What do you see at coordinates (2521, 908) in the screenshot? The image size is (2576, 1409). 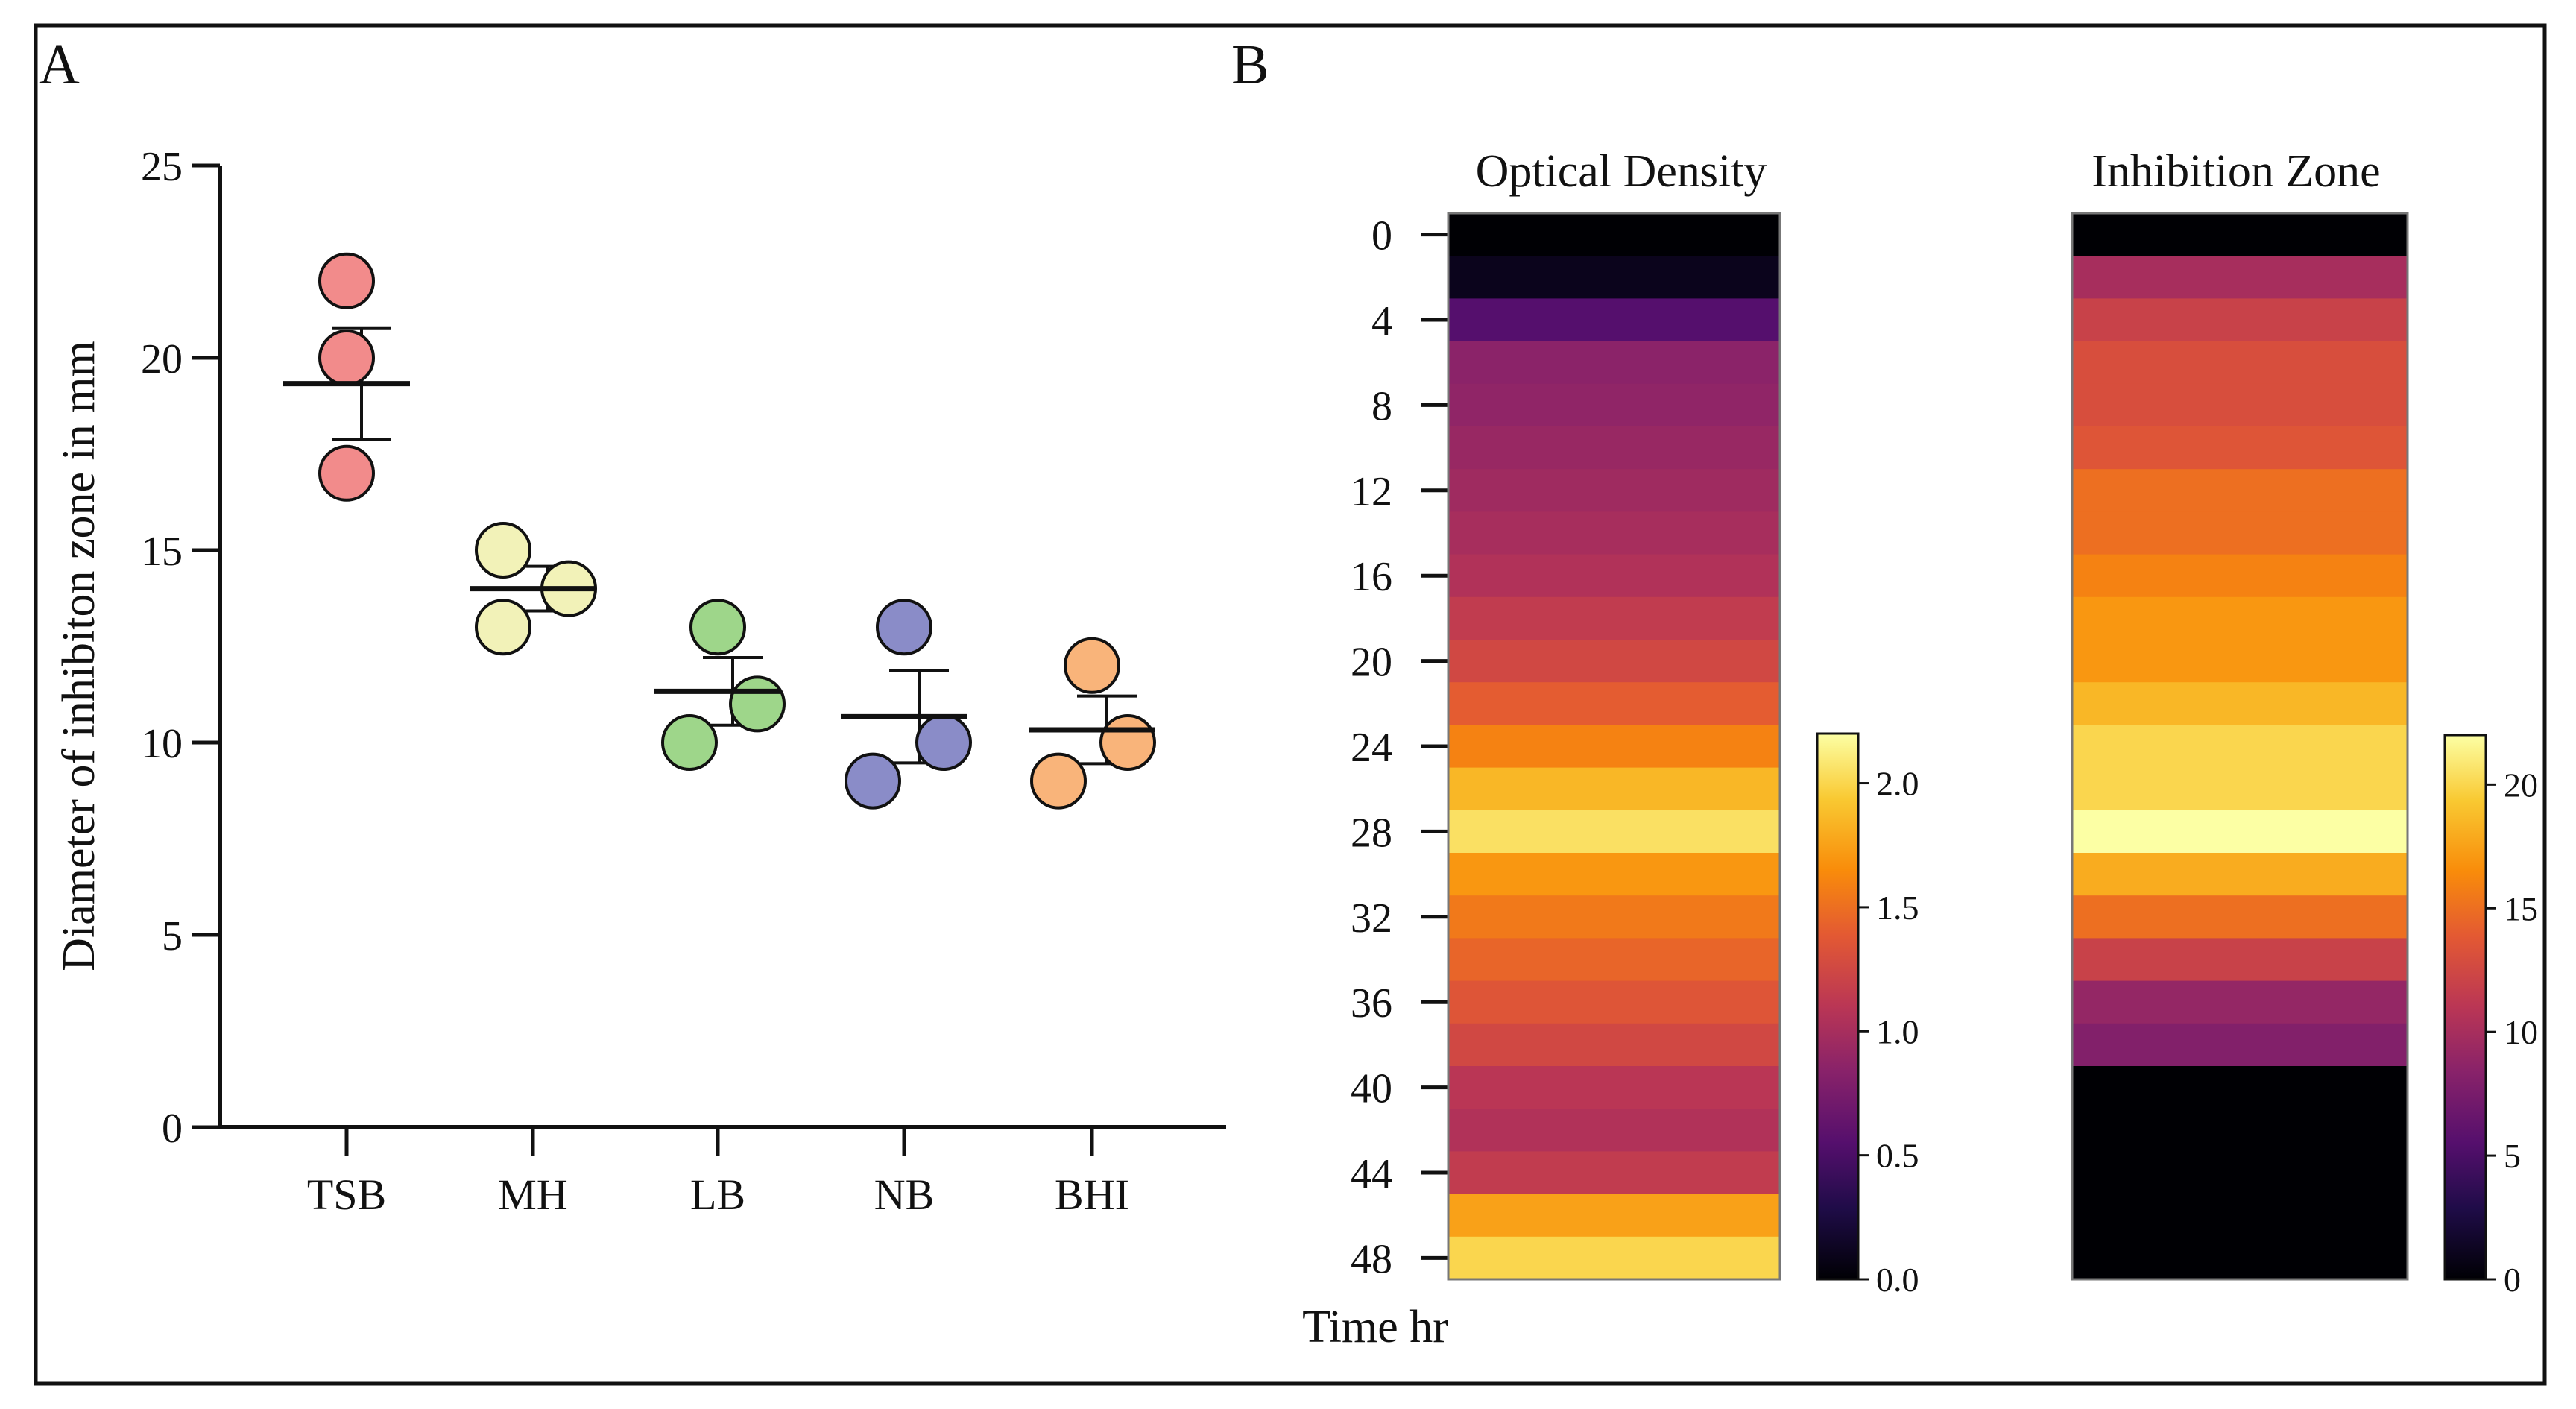 I see `colorbar-tick-label: 15` at bounding box center [2521, 908].